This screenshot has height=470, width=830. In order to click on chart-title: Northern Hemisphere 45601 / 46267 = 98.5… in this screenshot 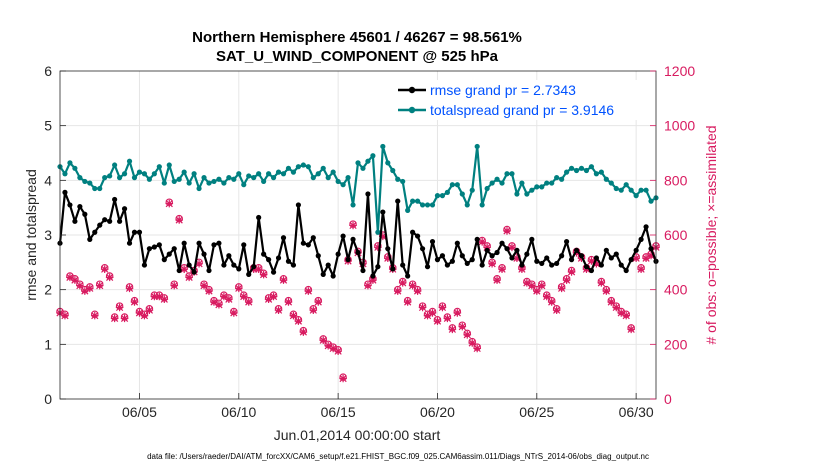, I will do `click(357, 37)`.